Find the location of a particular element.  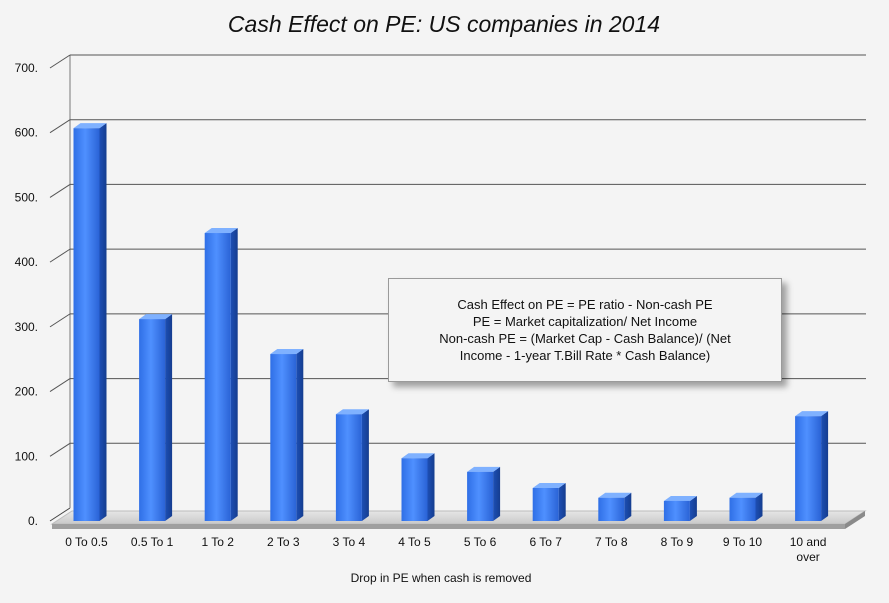

y-tick-label: 400. is located at coordinates (26, 262).